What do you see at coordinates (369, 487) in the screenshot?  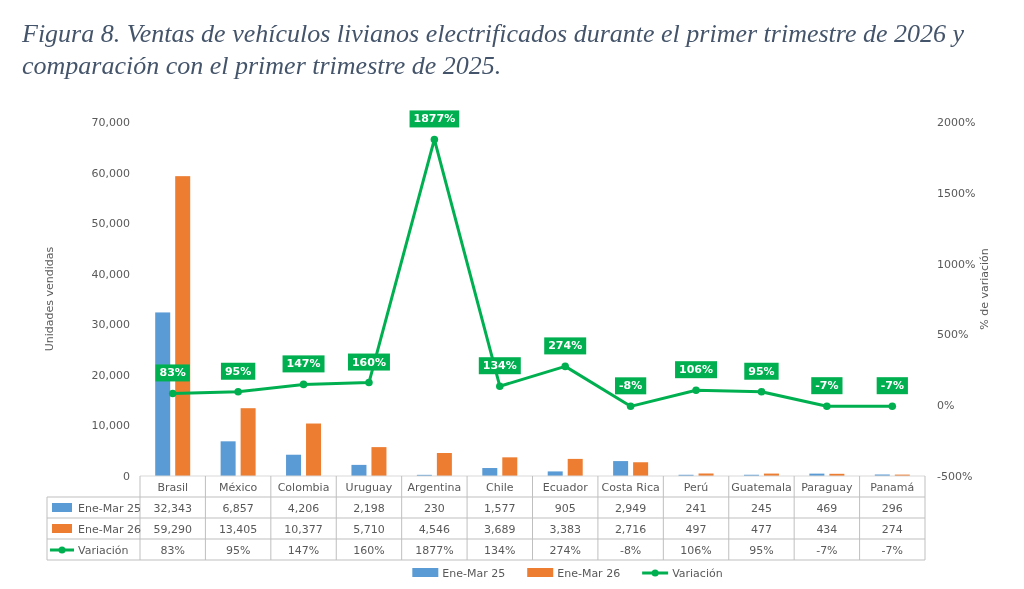 I see `x-tick-label: Uruguay` at bounding box center [369, 487].